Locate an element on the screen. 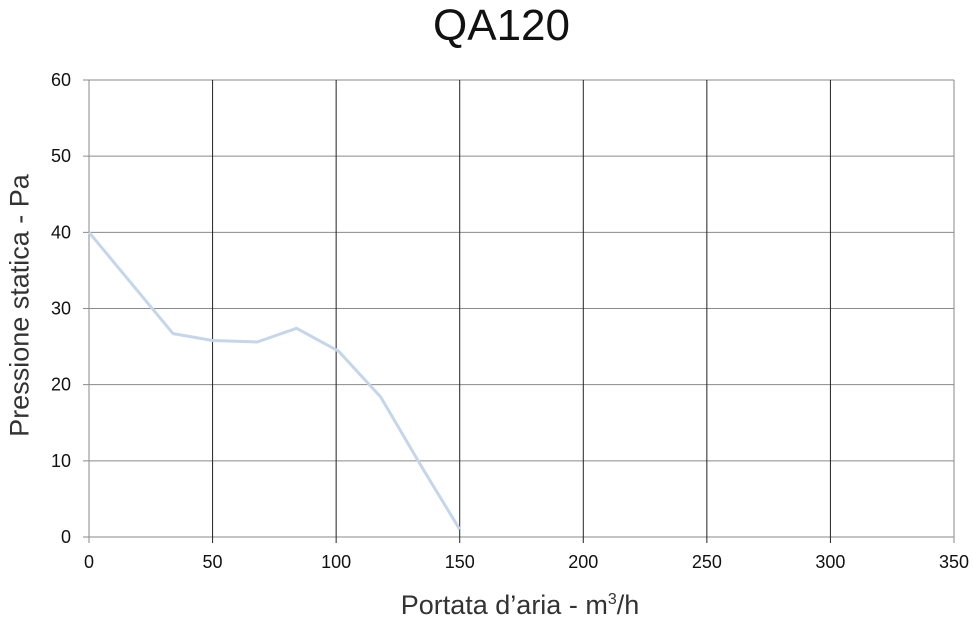 Image resolution: width=973 pixels, height=623 pixels. chart-title: QA120 is located at coordinates (501, 25).